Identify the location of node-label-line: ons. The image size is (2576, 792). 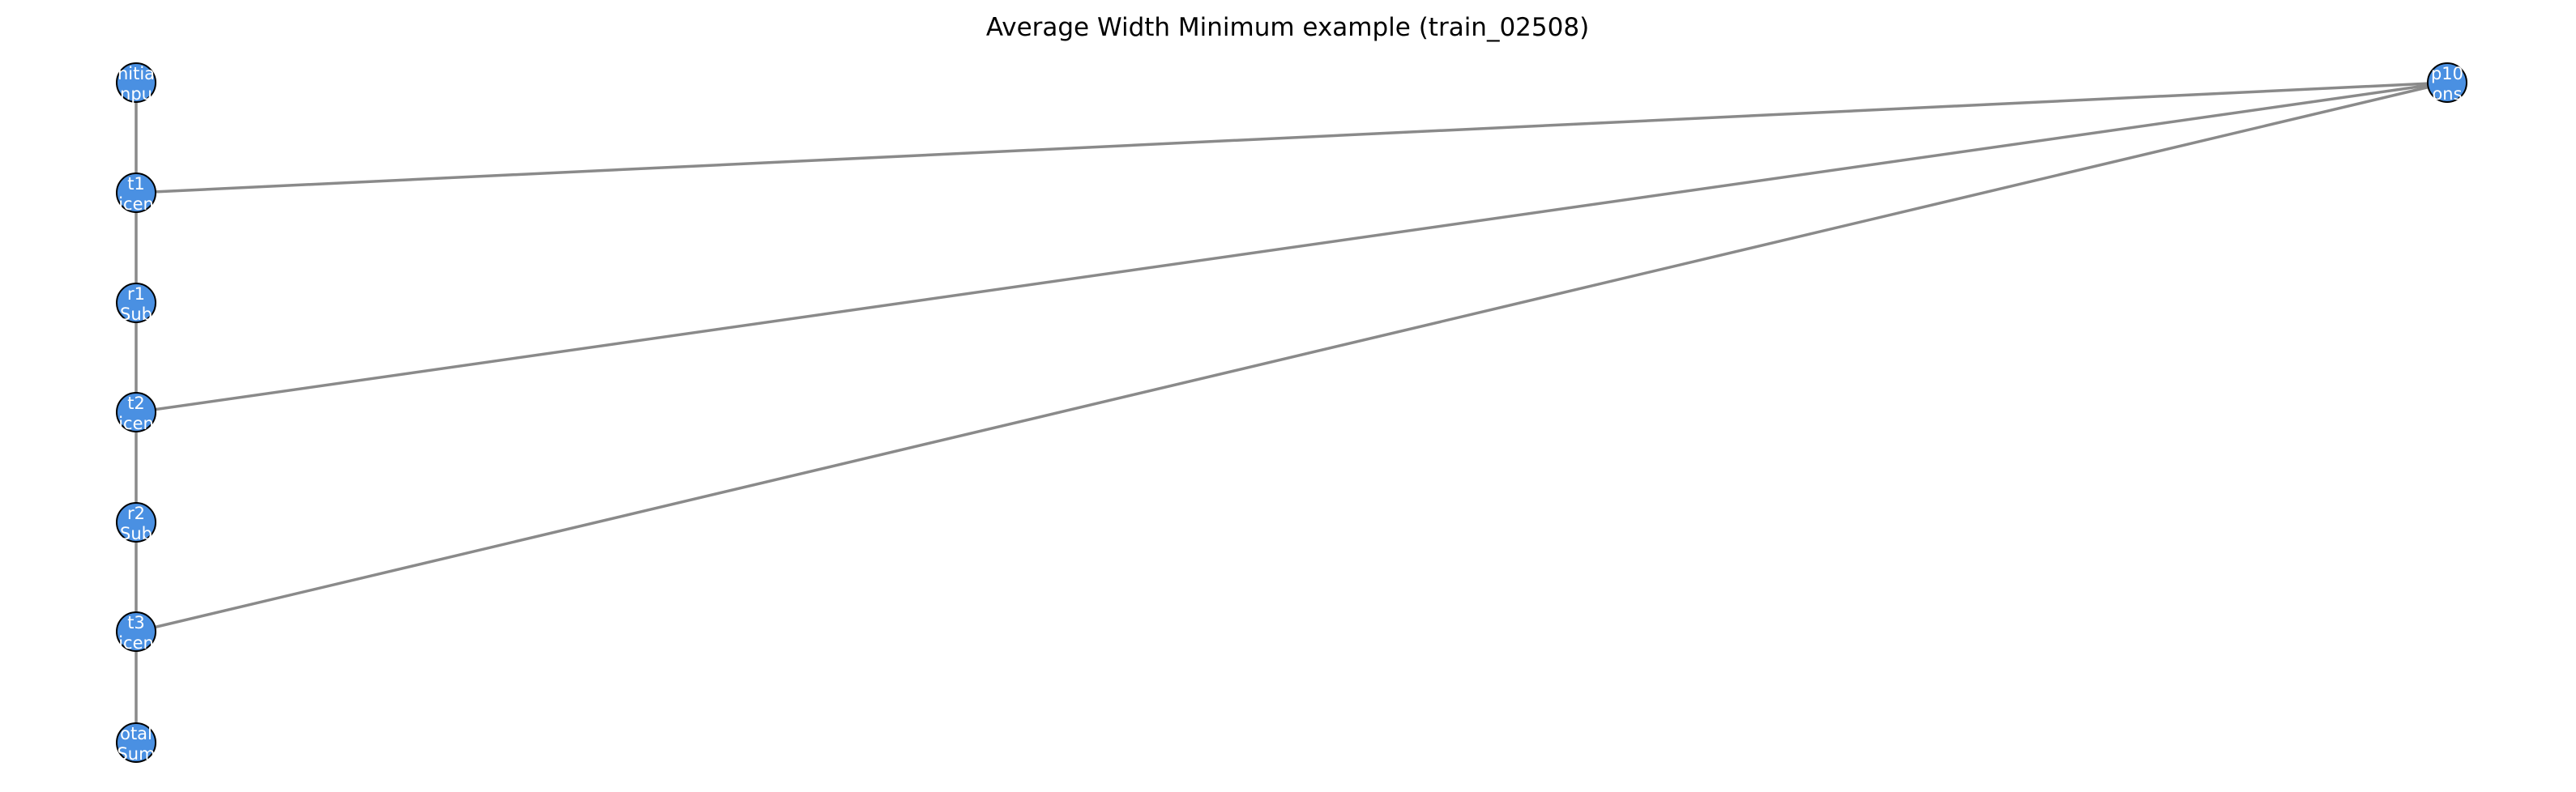
(2447, 94).